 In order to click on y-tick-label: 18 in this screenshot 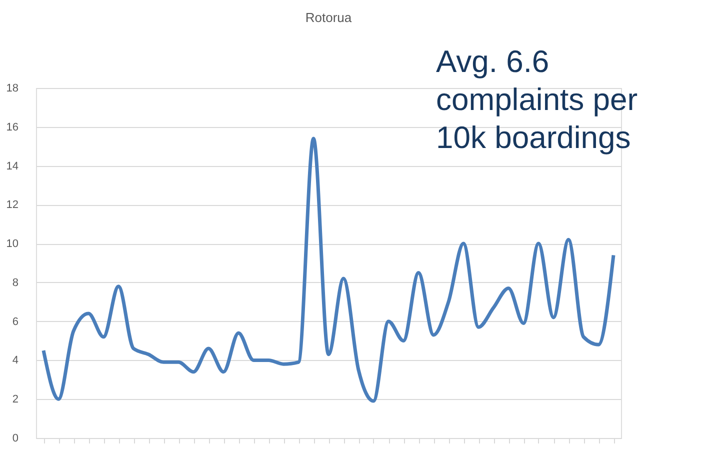, I will do `click(12, 88)`.